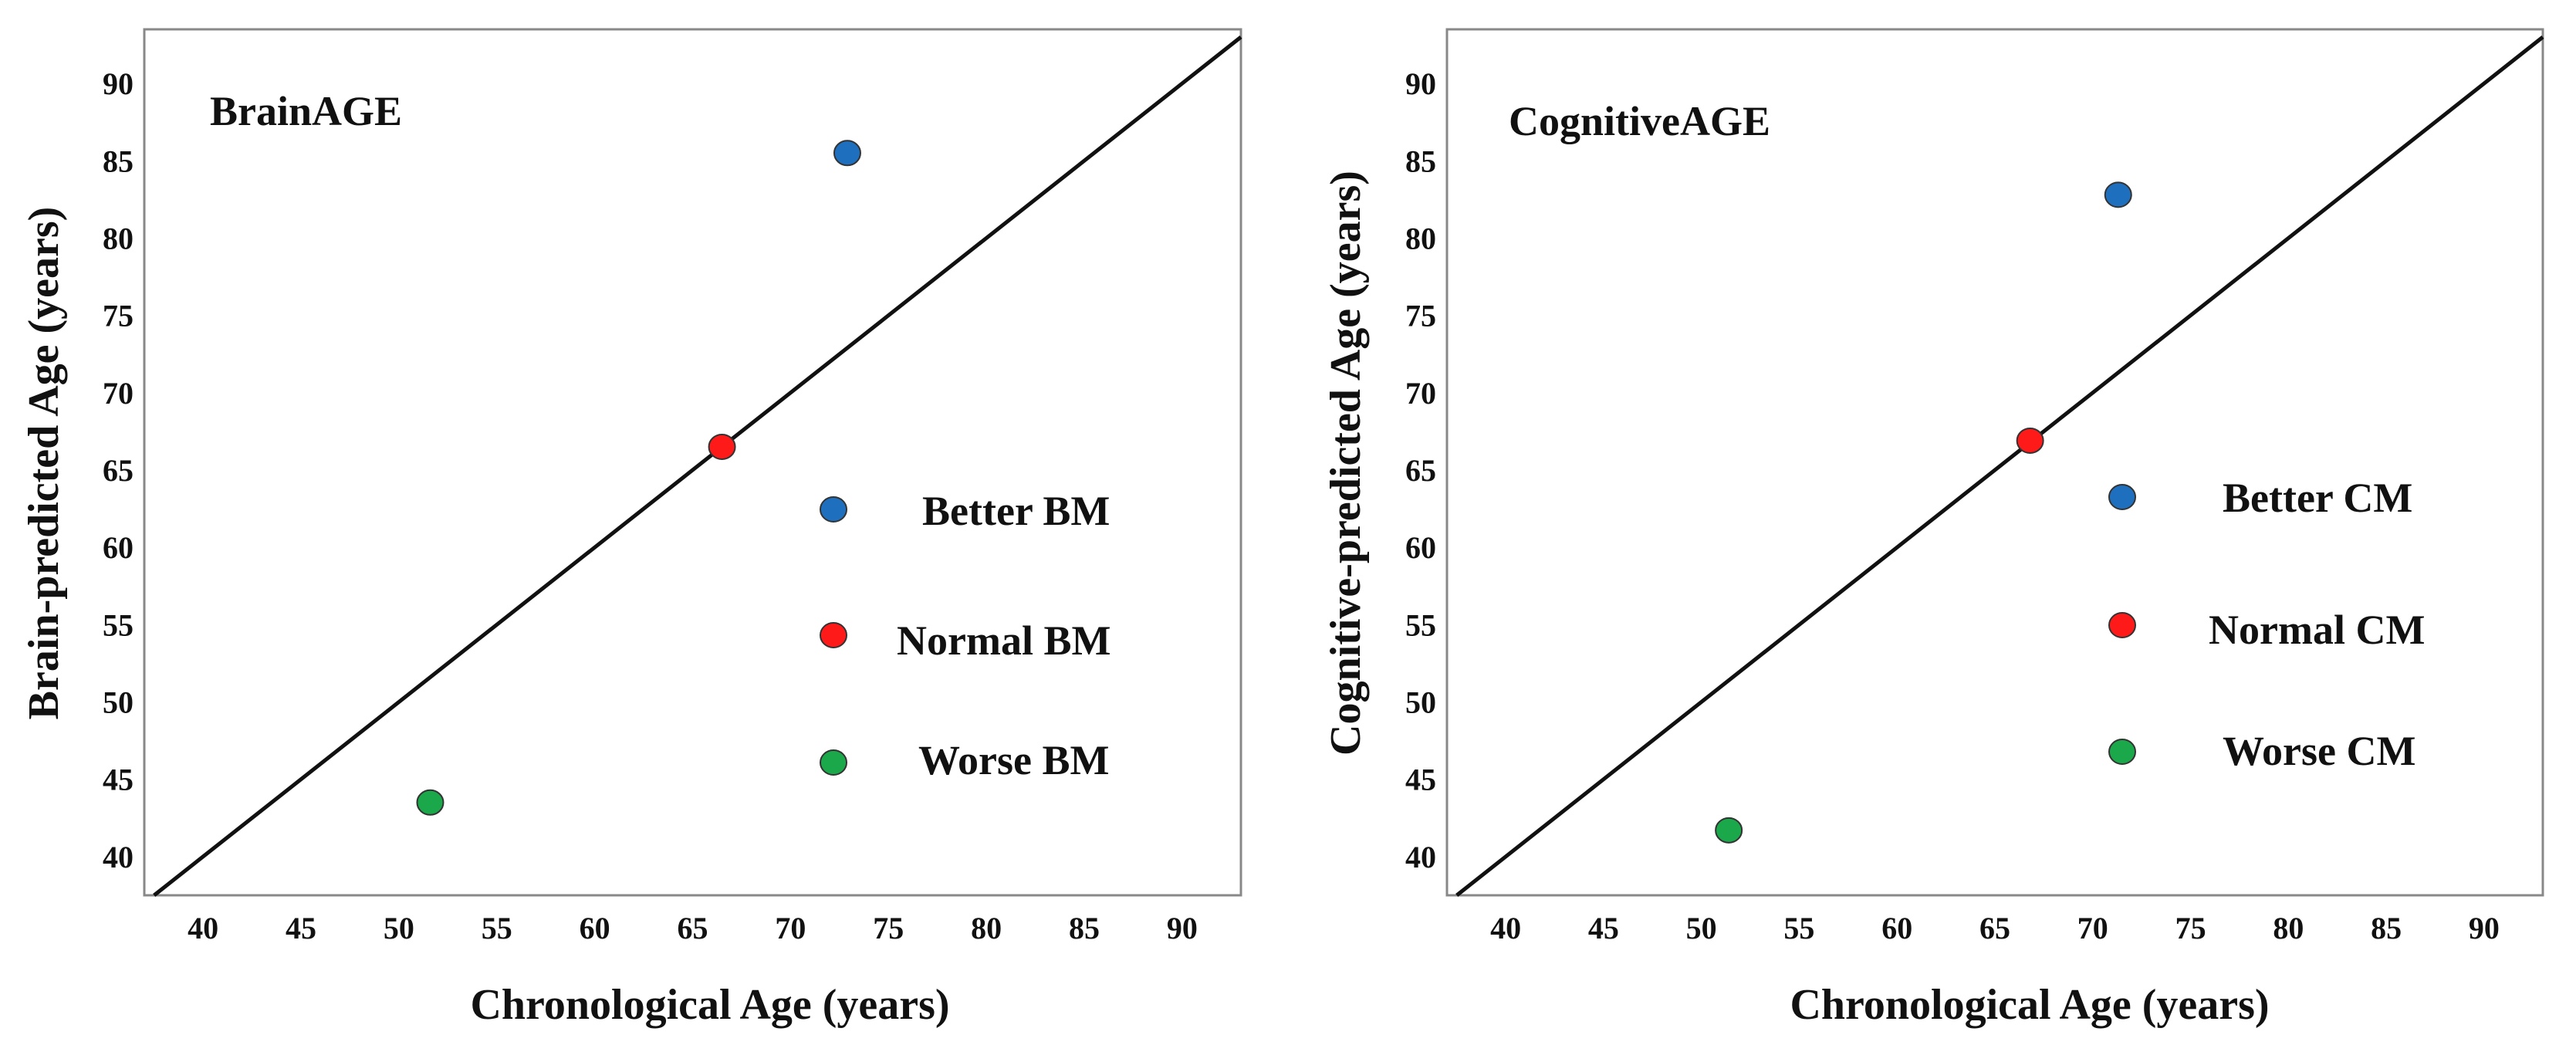  What do you see at coordinates (1004, 640) in the screenshot?
I see `legend-label-normal: Normal BM` at bounding box center [1004, 640].